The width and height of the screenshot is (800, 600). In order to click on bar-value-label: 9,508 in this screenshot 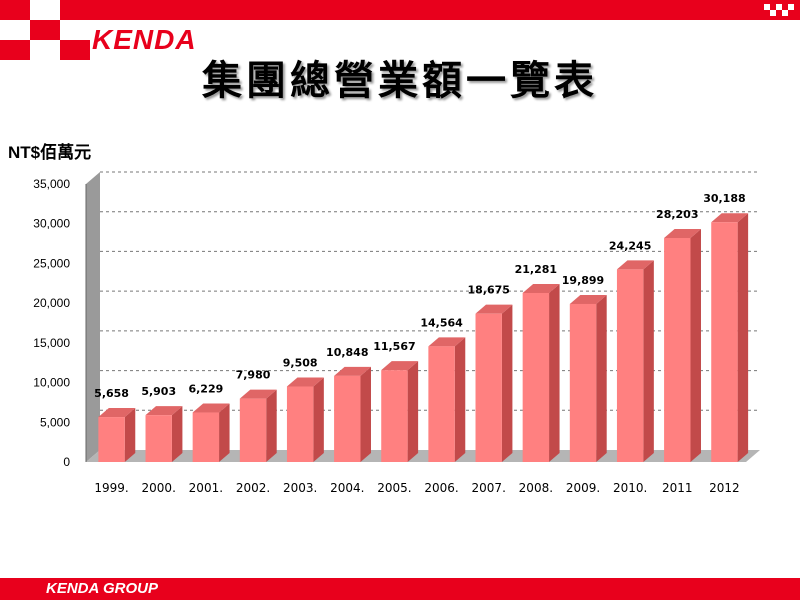, I will do `click(300, 362)`.